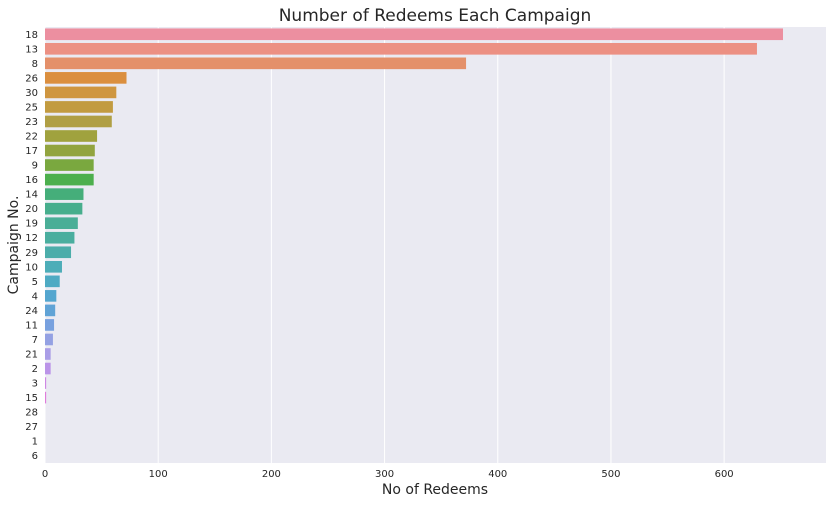  What do you see at coordinates (31, 253) in the screenshot?
I see `y-tick-label: 29` at bounding box center [31, 253].